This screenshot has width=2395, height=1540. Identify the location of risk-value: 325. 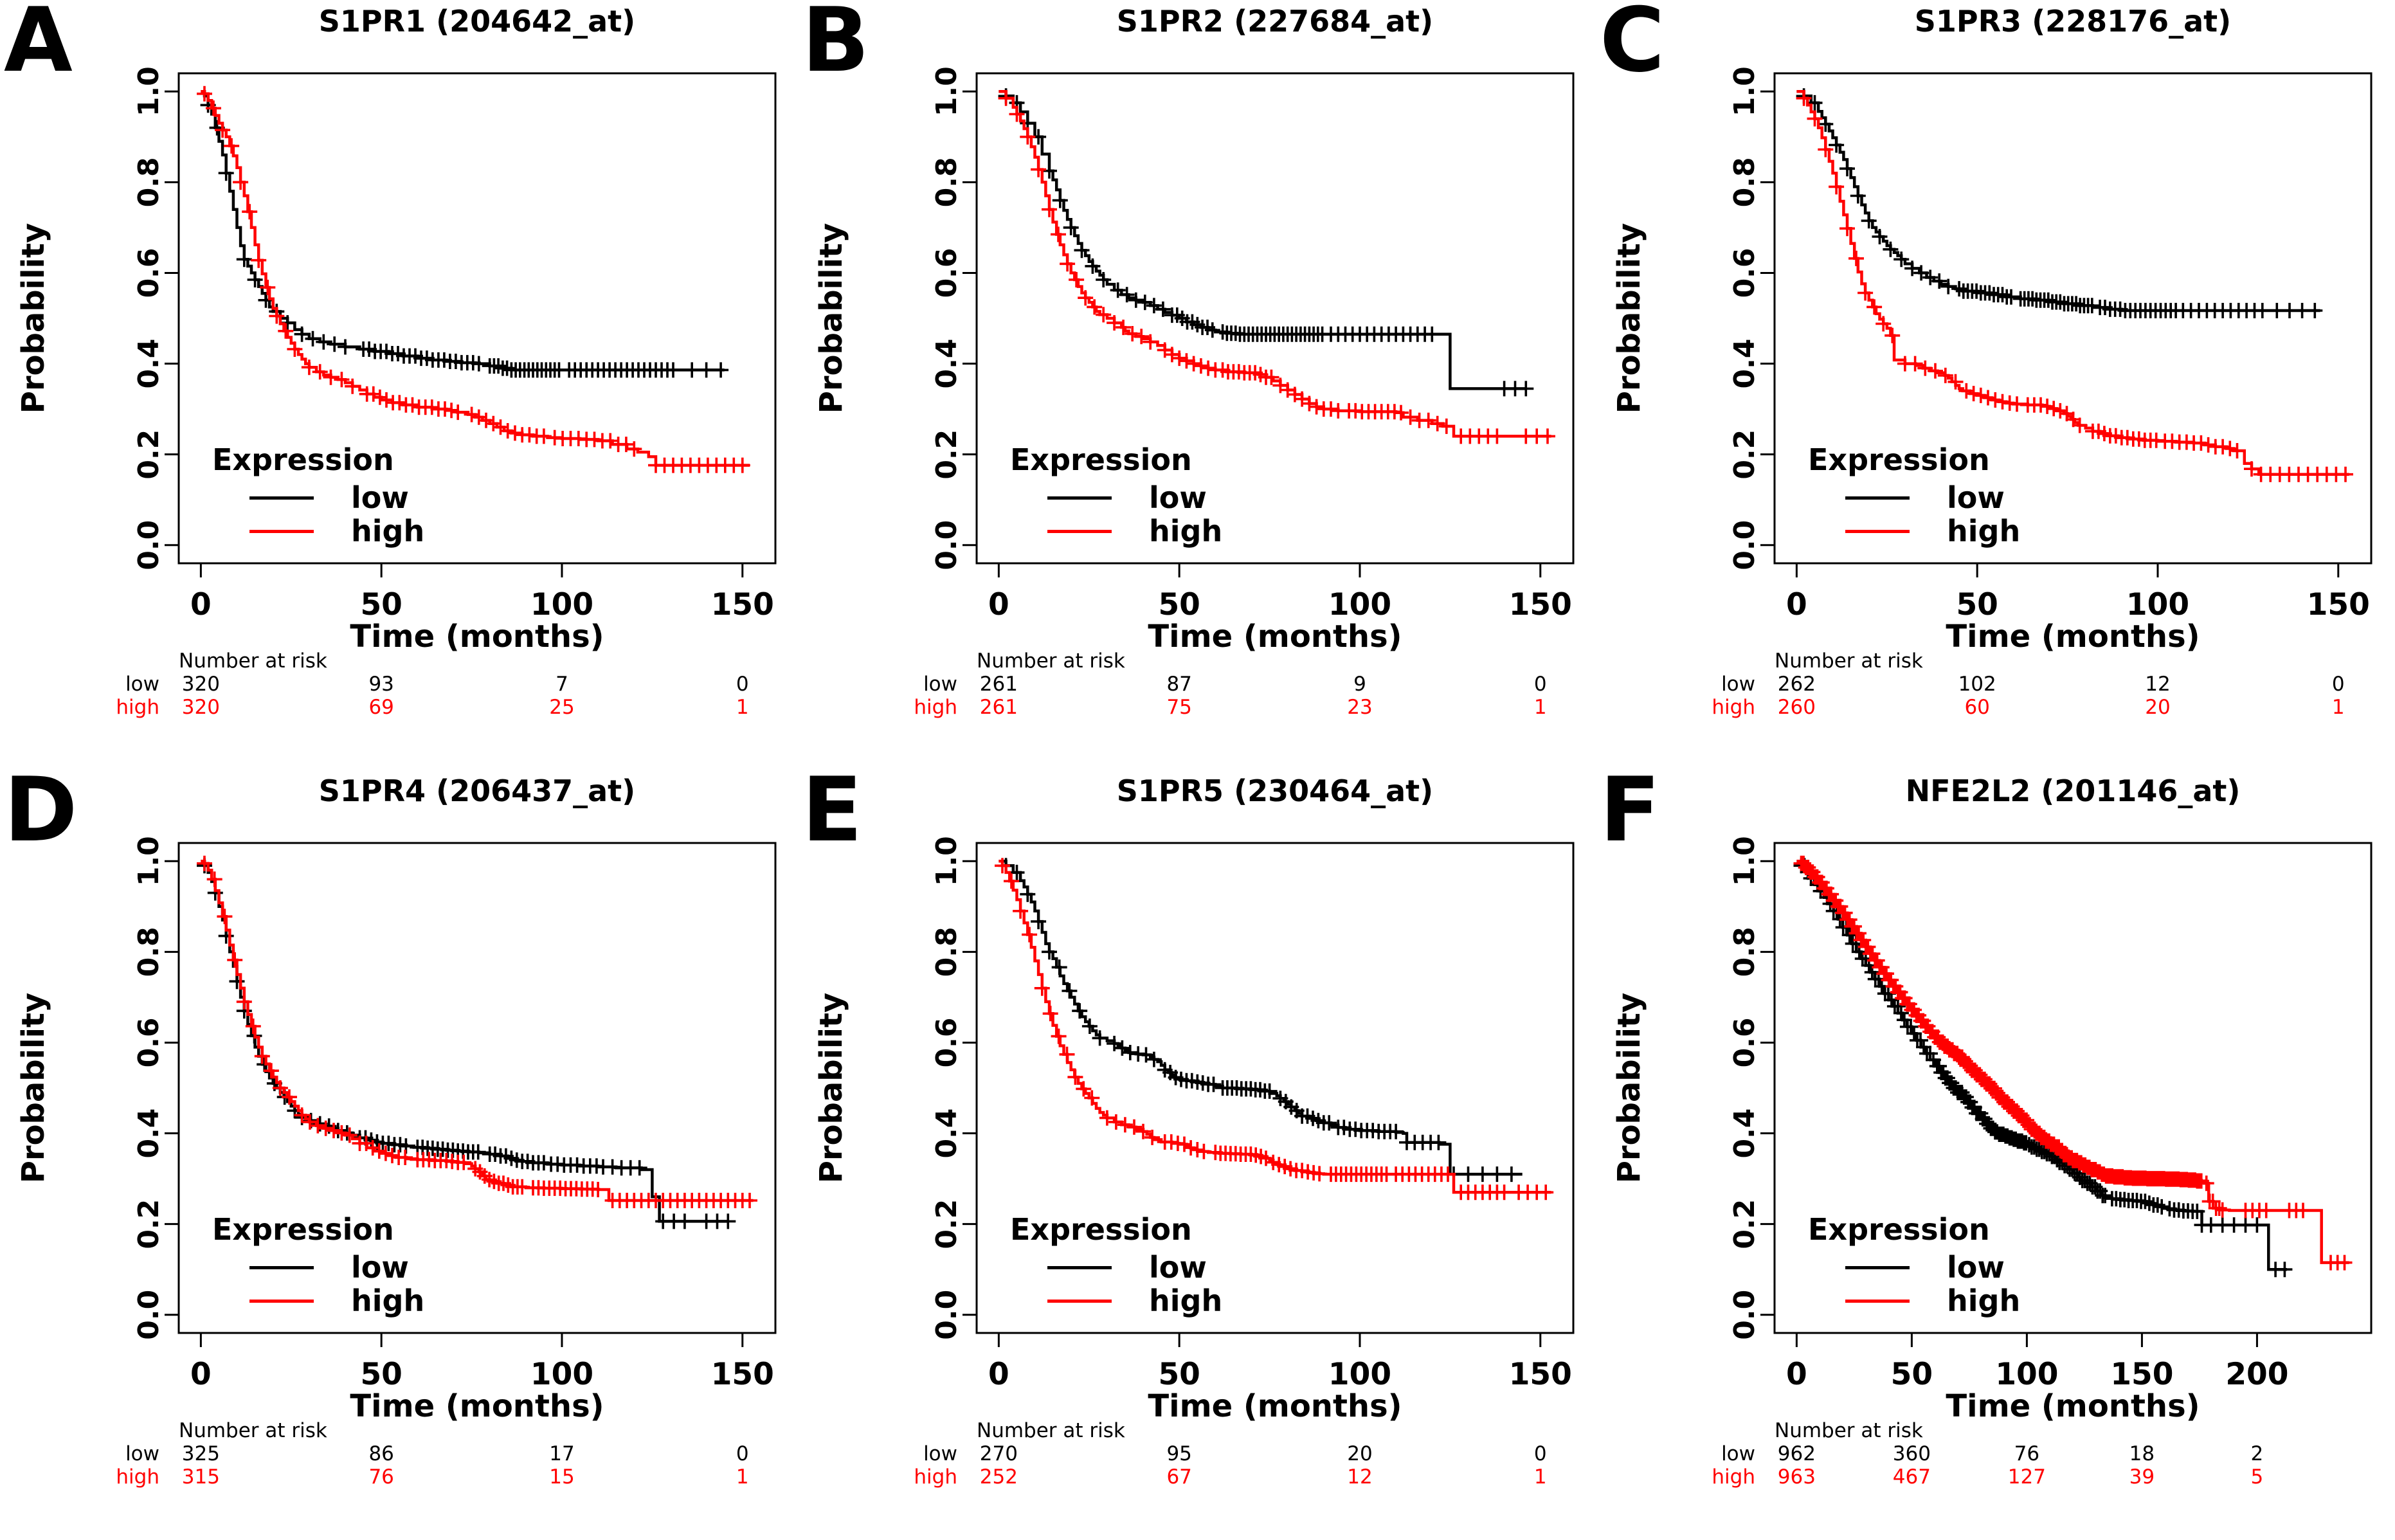
(200, 1453).